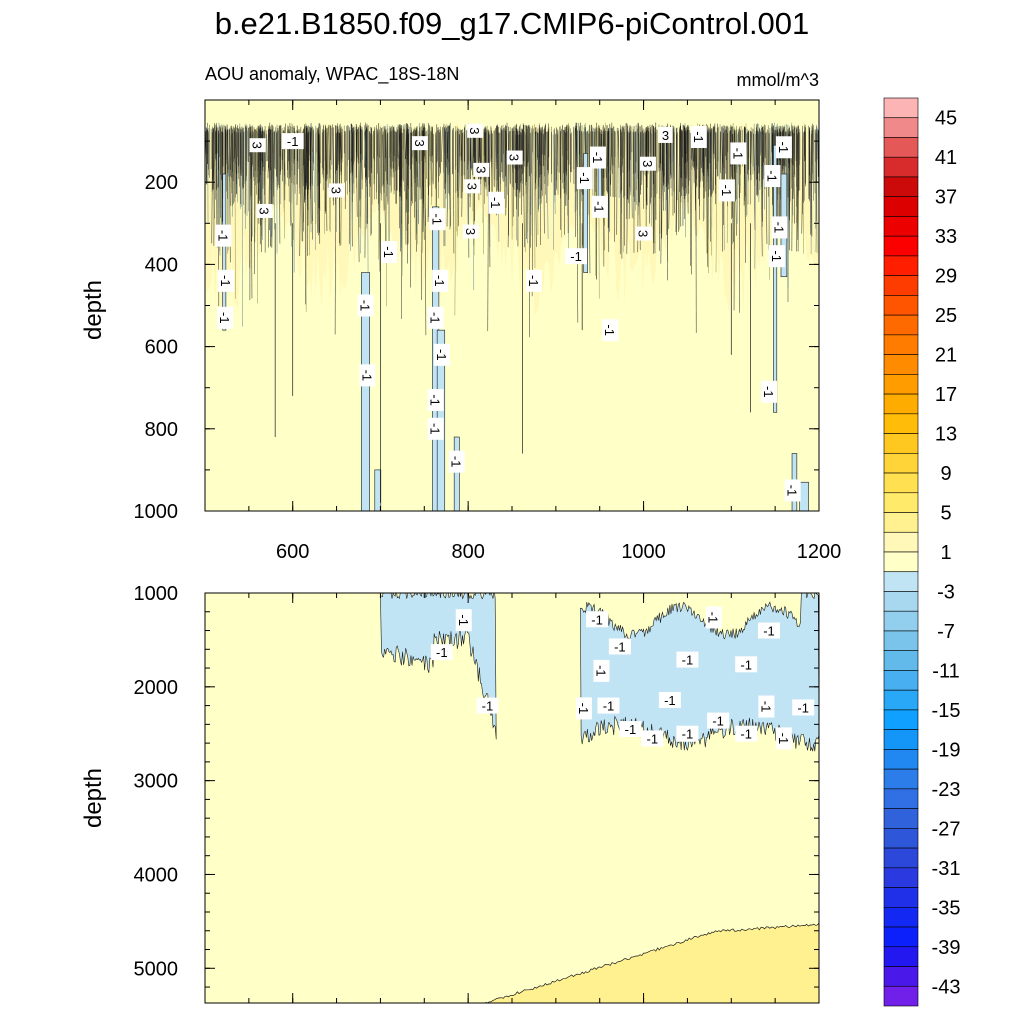 This screenshot has height=1024, width=1024. Describe the element at coordinates (467, 552) in the screenshot. I see `x-tick-label: 800` at that location.